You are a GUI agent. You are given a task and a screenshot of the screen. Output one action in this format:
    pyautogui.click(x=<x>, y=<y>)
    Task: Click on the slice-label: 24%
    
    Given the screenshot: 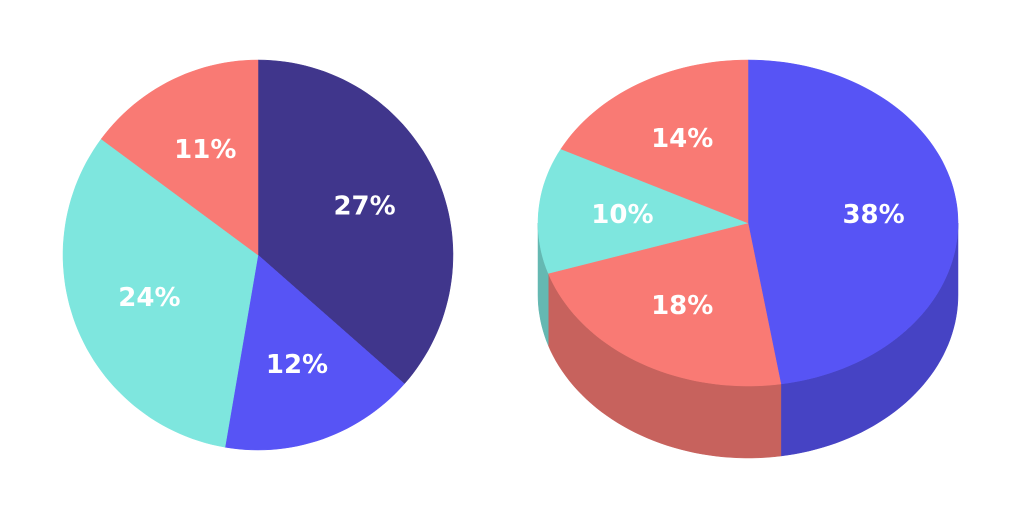 What is the action you would take?
    pyautogui.click(x=149, y=298)
    